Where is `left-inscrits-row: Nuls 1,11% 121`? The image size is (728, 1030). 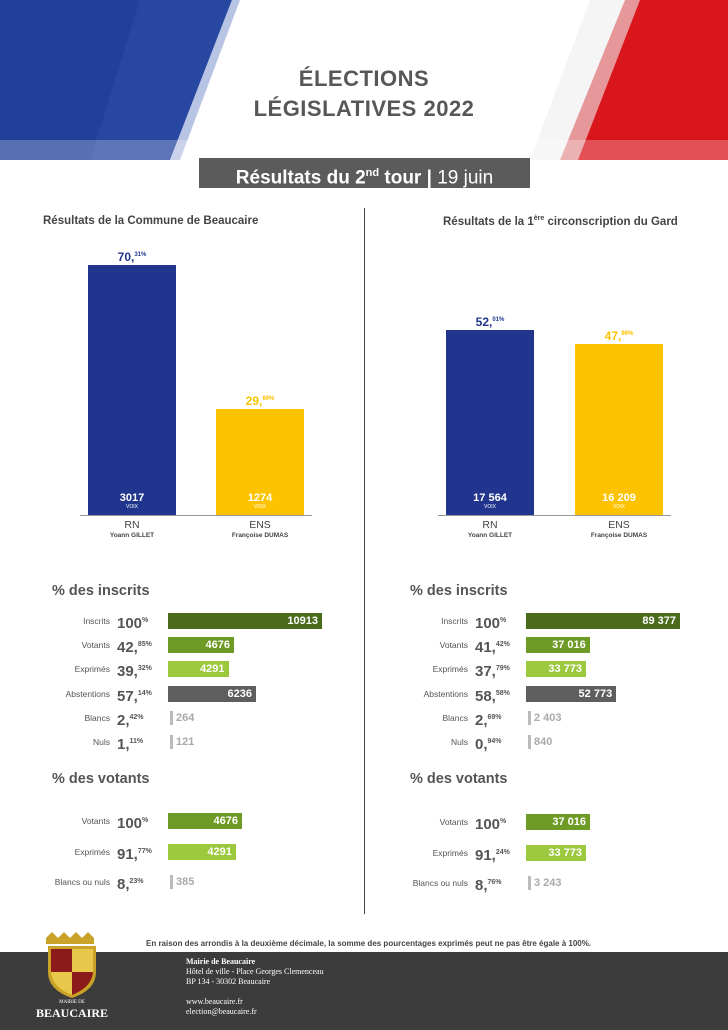
left-inscrits-row: Nuls 1,11% 121 is located at coordinates (364, 743).